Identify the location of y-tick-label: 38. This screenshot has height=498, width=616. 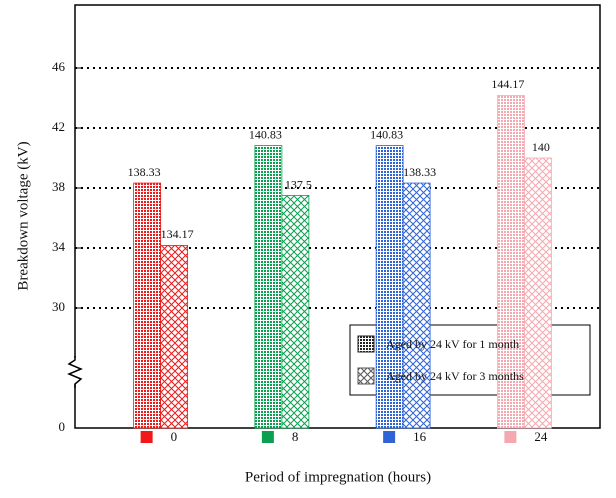
(58, 186).